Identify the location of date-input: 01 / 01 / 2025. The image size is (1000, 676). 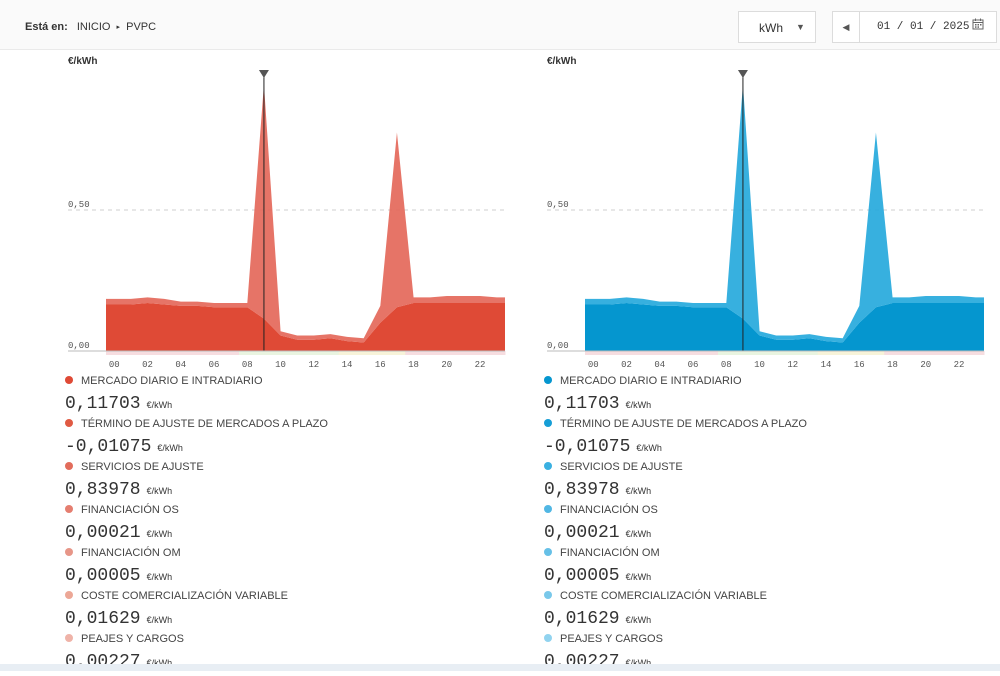
(923, 27).